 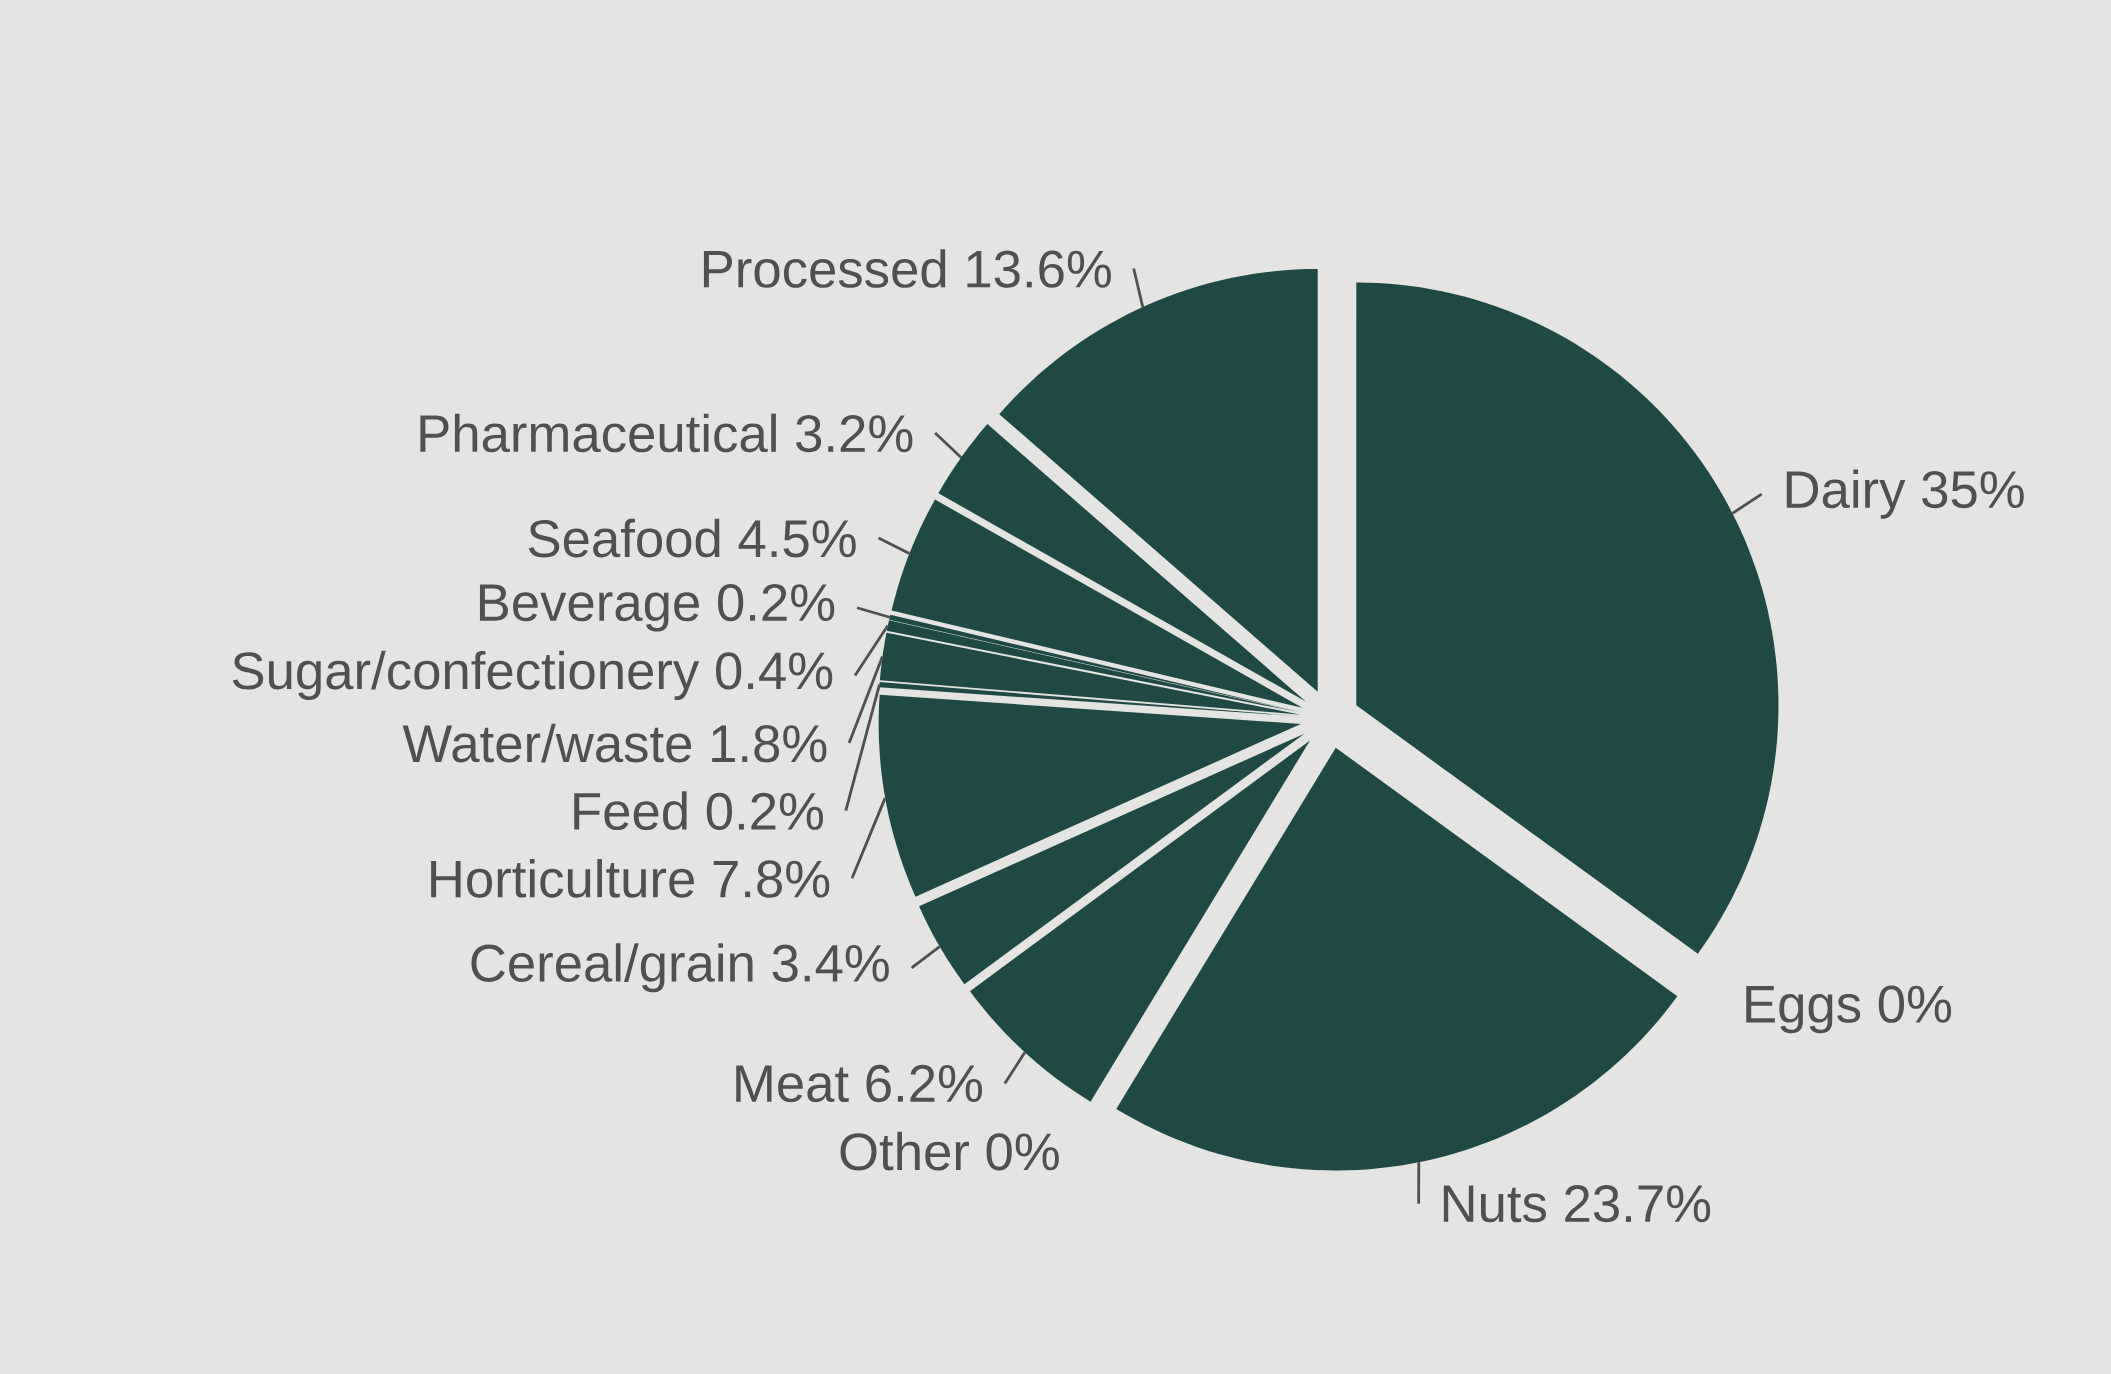 I want to click on slice-label: Sugar/confectionery, so click(x=466, y=675).